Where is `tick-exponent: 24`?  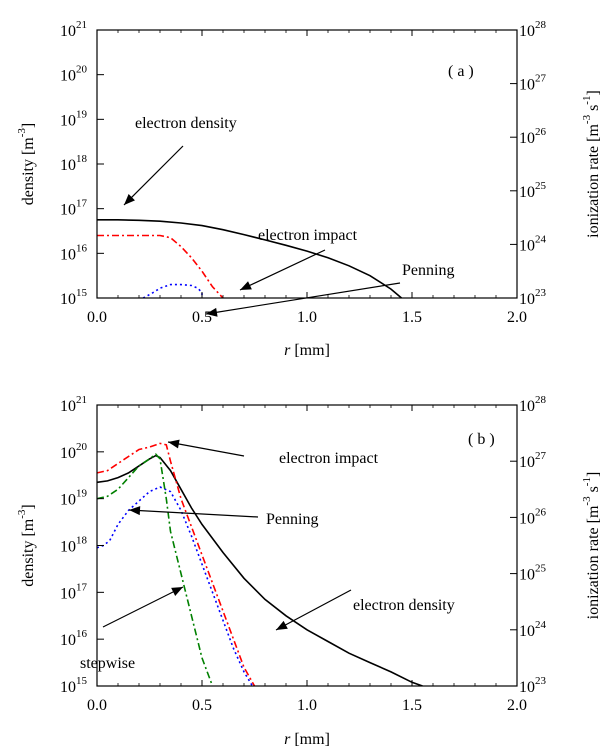
tick-exponent: 24 is located at coordinates (541, 239).